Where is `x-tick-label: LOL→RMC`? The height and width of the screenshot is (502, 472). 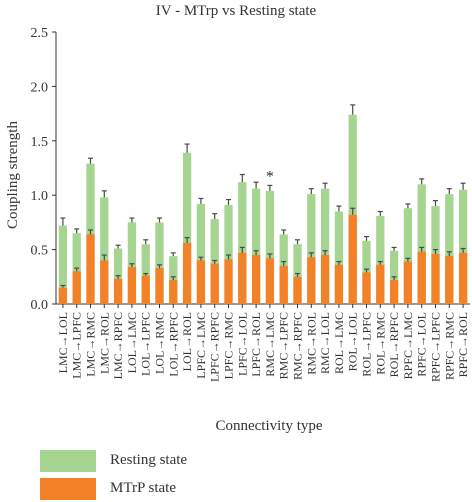 x-tick-label: LOL→RMC is located at coordinates (160, 343).